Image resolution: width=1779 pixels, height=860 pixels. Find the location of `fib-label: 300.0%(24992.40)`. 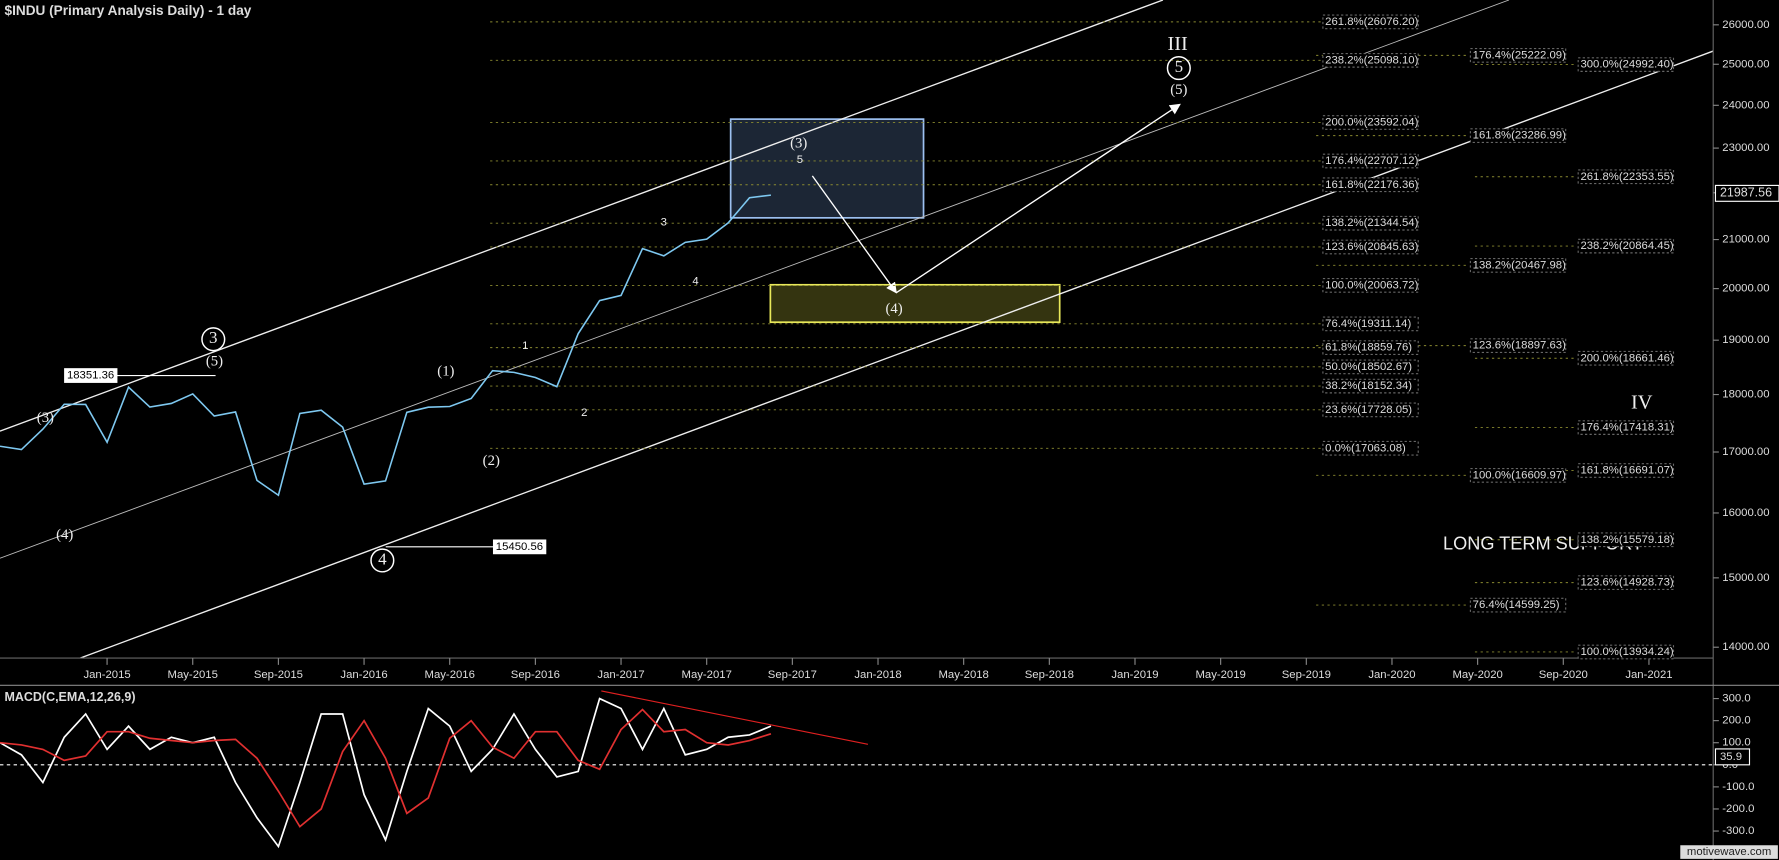

fib-label: 300.0%(24992.40) is located at coordinates (1626, 65).